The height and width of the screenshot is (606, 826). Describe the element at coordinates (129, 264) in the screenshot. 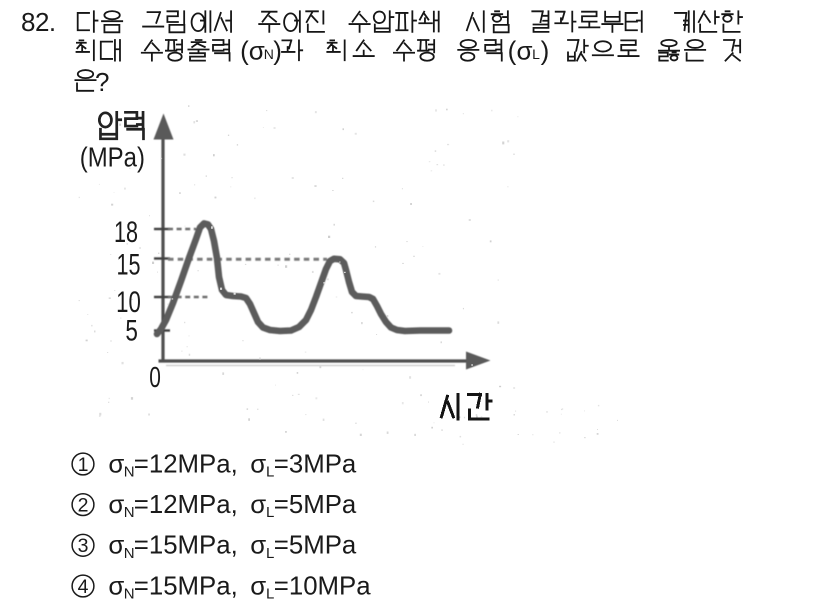

I see `svg-text: 15` at that location.